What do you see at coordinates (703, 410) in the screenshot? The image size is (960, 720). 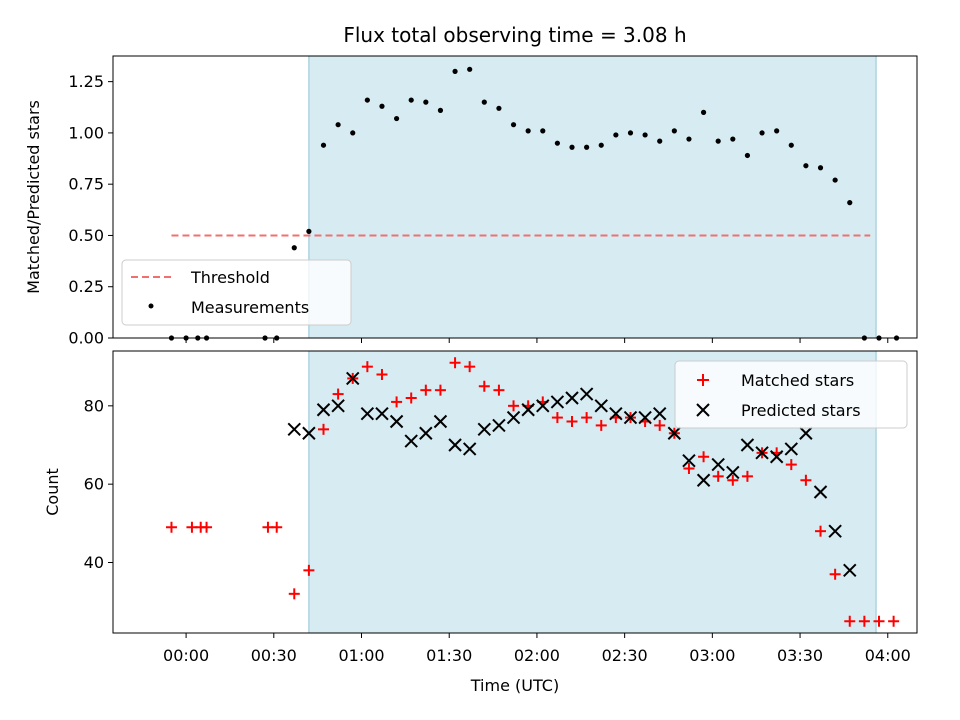 I see `predicted-legend-swatch` at bounding box center [703, 410].